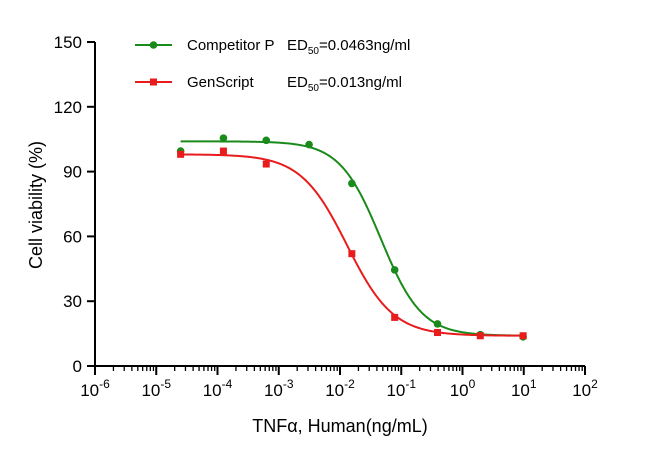  I want to click on x-tick-label: 10⁻³, so click(279, 388).